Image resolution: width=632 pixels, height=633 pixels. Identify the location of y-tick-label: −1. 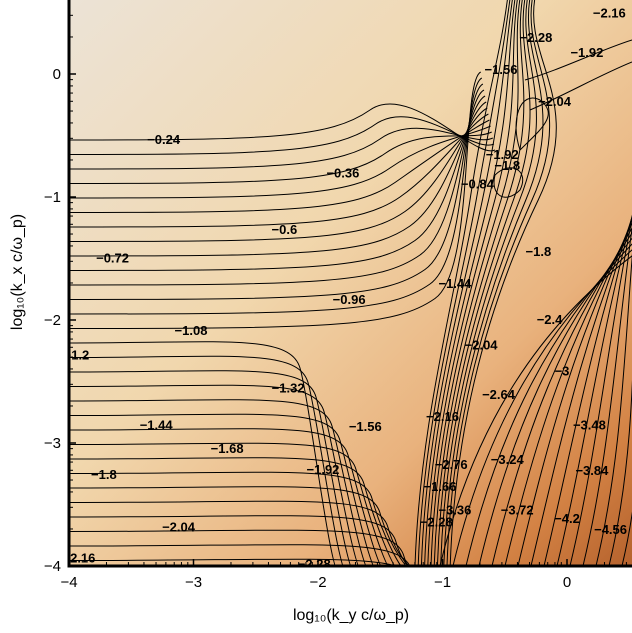
(52, 197).